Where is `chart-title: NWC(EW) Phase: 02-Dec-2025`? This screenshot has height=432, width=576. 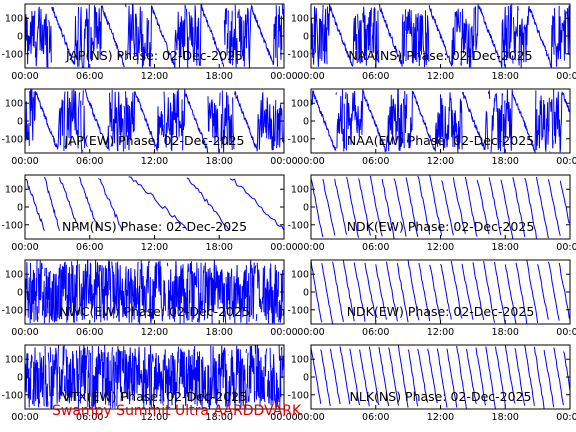
chart-title: NWC(EW) Phase: 02-Dec-2025 is located at coordinates (154, 311).